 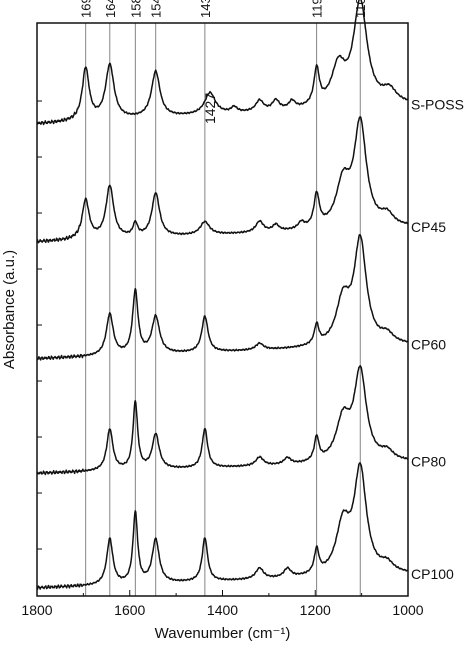 What do you see at coordinates (315, 610) in the screenshot?
I see `x-tick-label: 1200` at bounding box center [315, 610].